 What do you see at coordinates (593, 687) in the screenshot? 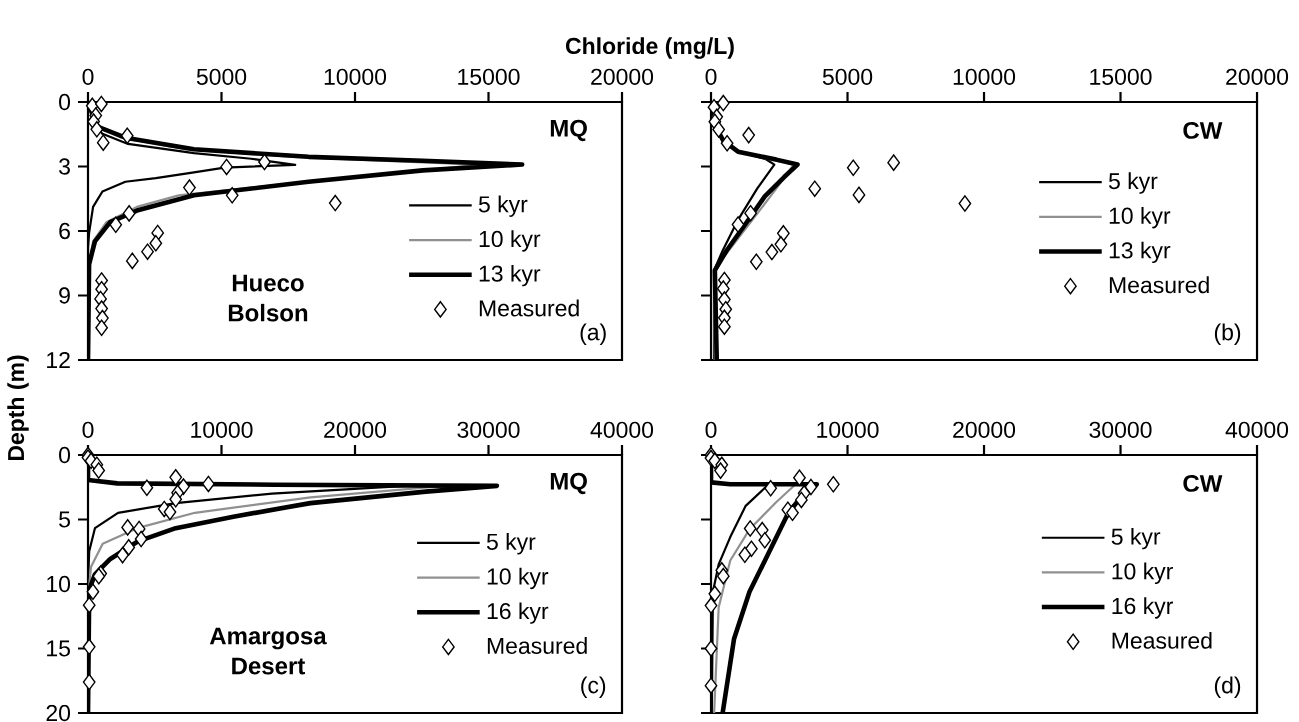
I see `annotation: (c)` at bounding box center [593, 687].